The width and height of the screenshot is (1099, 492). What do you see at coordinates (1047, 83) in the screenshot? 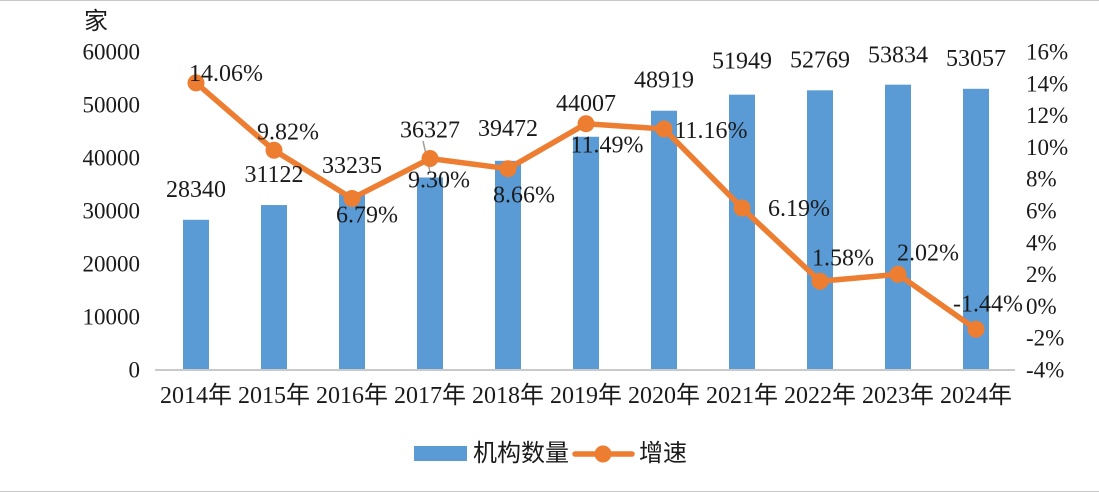
I see `right-axis-tick-label: 14%` at bounding box center [1047, 83].